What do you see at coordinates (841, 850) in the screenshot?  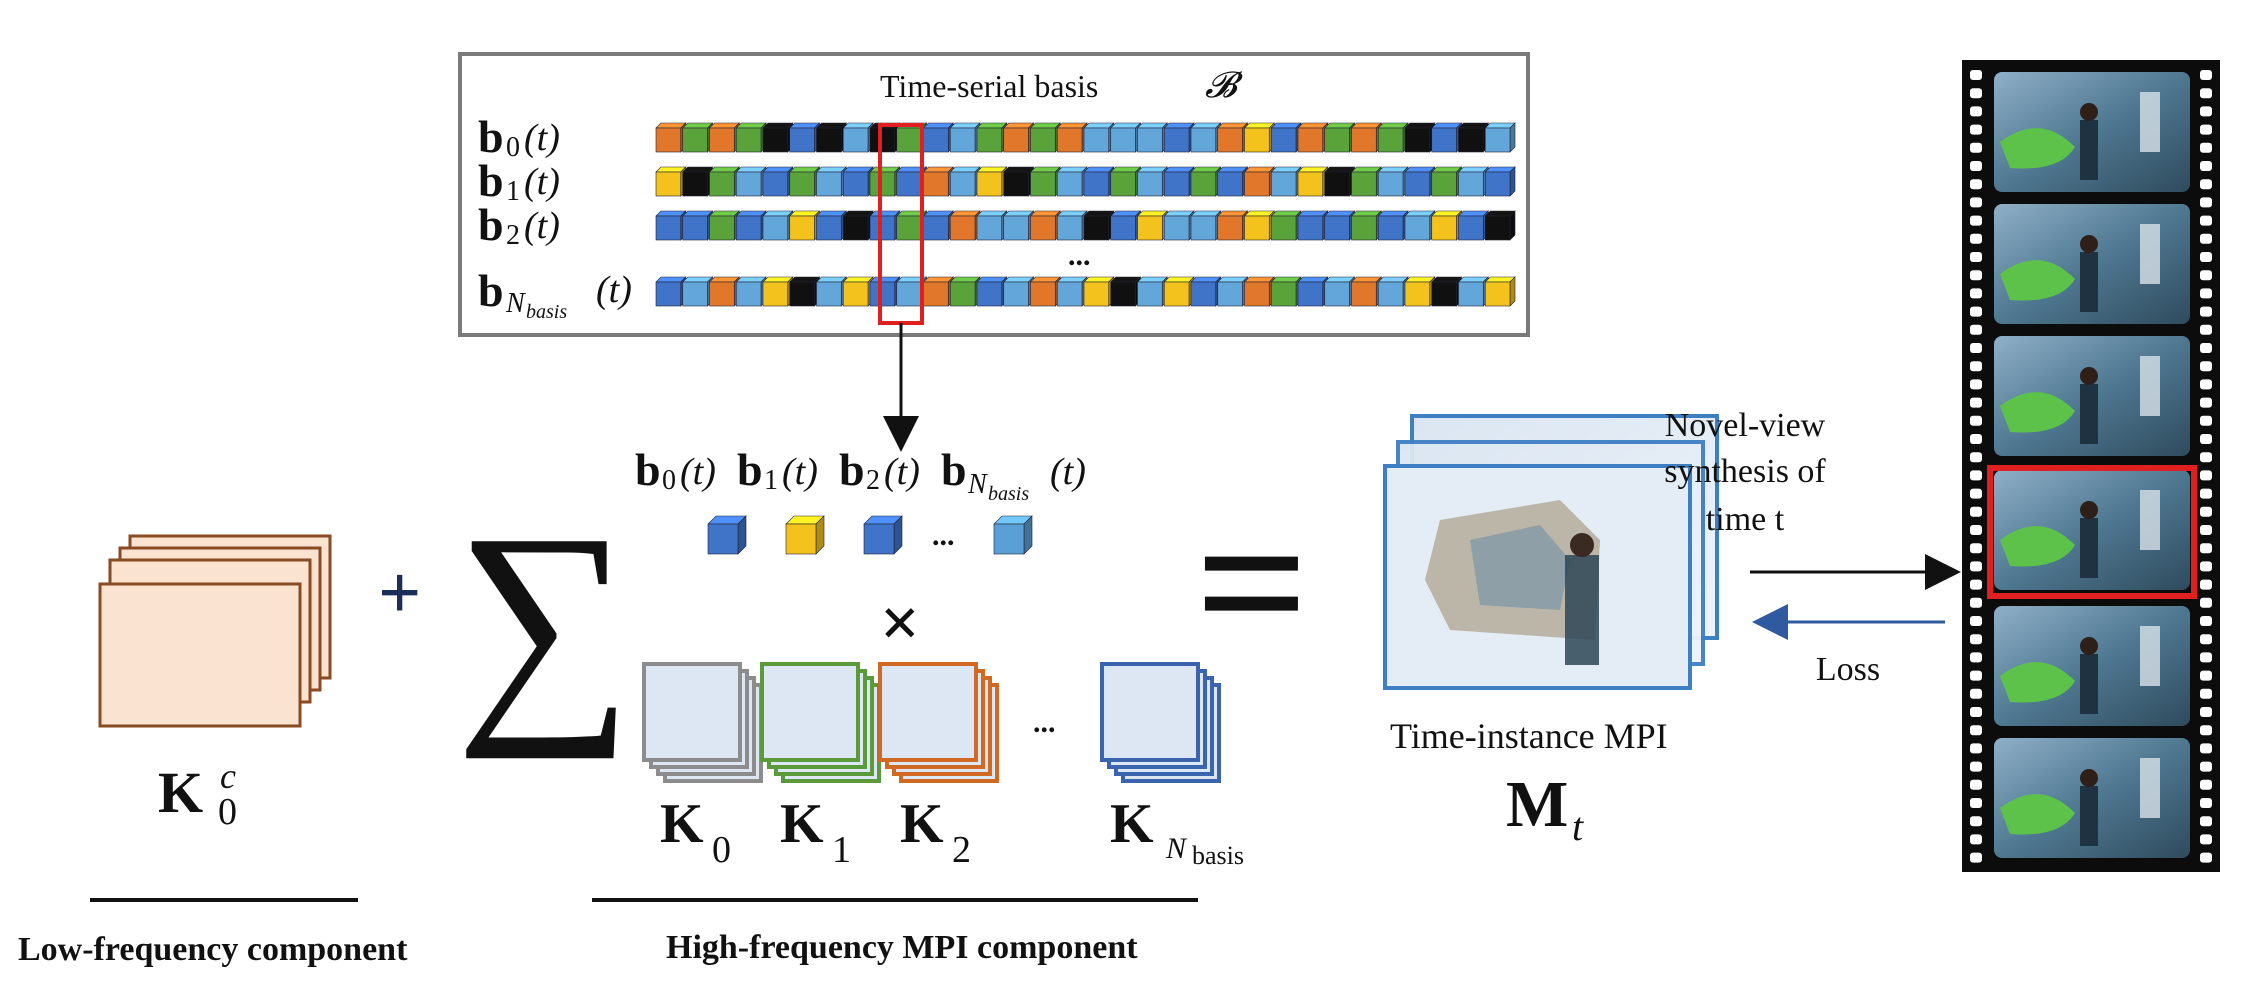 I see `kernel-sub: 1` at bounding box center [841, 850].